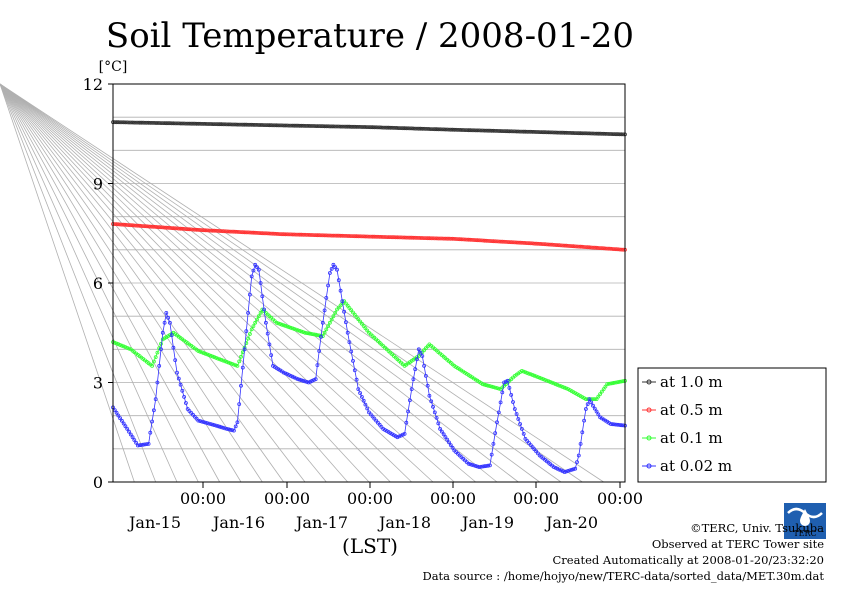 The image size is (842, 595). I want to click on x-tick-date-label: Jan-17, so click(321, 522).